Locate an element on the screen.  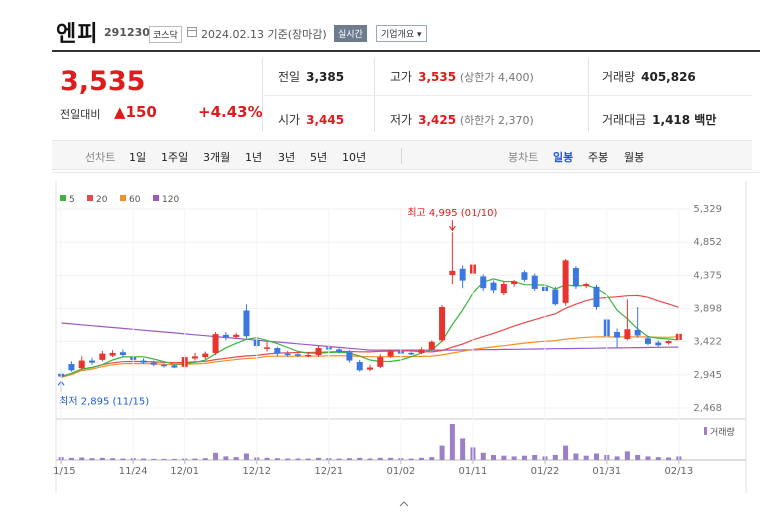
y-tick-label: 2,945 is located at coordinates (707, 375).